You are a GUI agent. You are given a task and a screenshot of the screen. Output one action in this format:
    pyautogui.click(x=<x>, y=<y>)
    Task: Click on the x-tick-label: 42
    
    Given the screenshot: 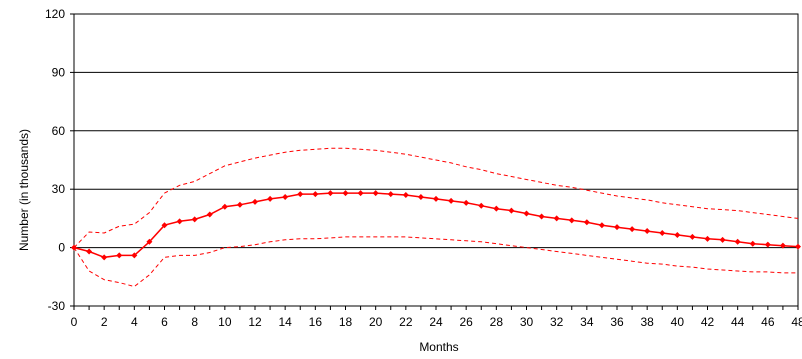 What is the action you would take?
    pyautogui.click(x=708, y=322)
    